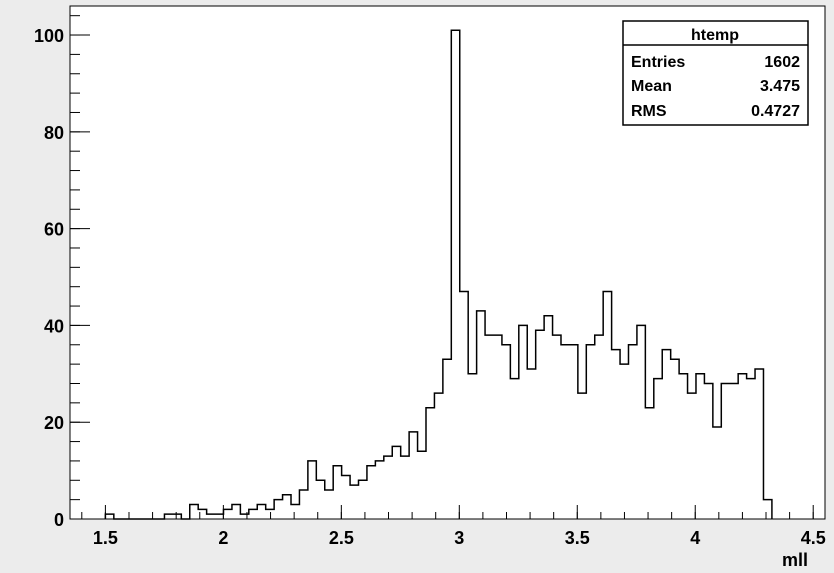 Image resolution: width=834 pixels, height=573 pixels. Describe the element at coordinates (775, 111) in the screenshot. I see `stats-rms-value: 0.4727` at that location.